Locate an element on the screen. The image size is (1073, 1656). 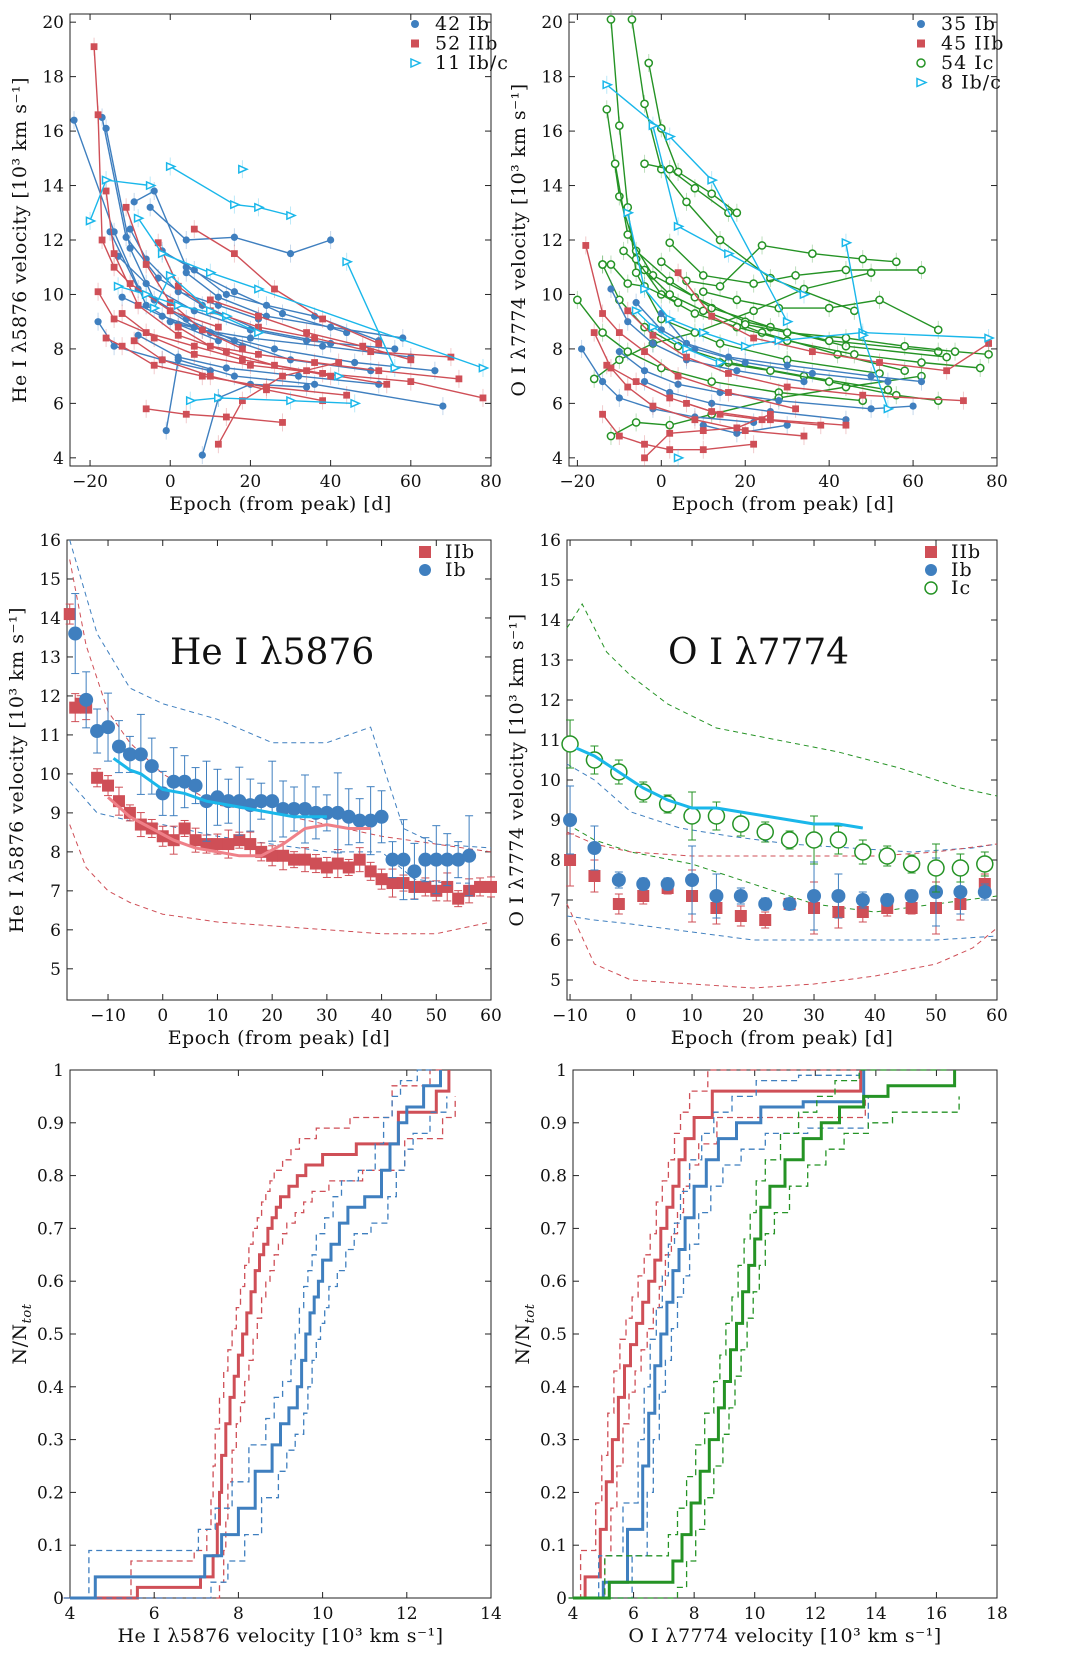
y-tick-label: 6 is located at coordinates (557, 404).